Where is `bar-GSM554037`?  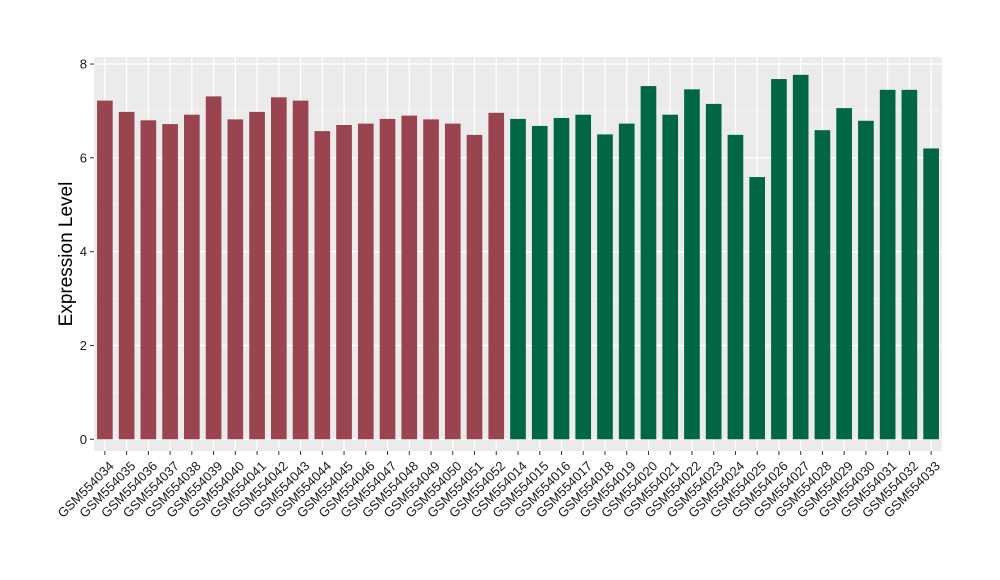 bar-GSM554037 is located at coordinates (170, 282).